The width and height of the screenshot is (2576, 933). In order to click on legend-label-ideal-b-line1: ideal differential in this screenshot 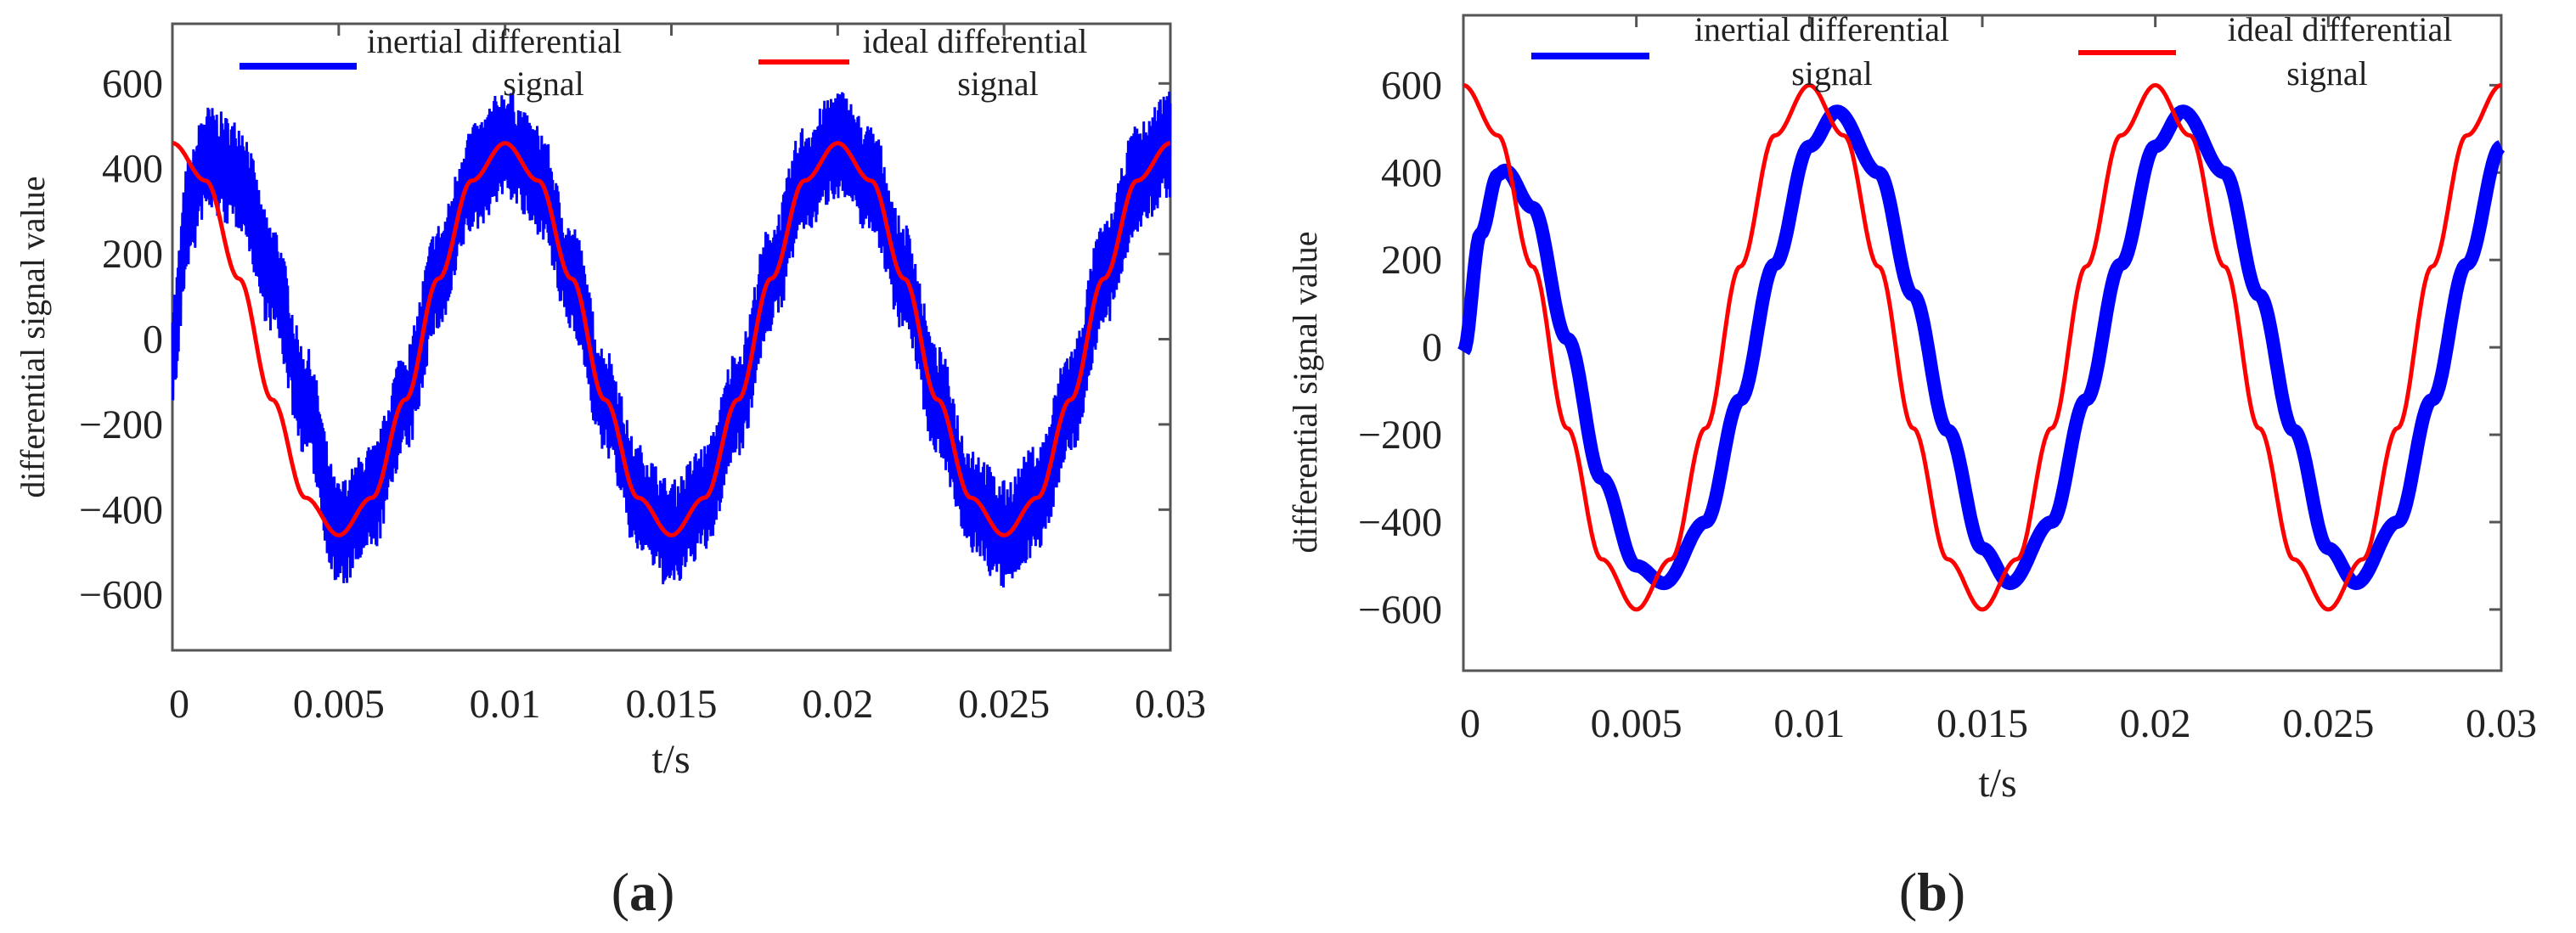, I will do `click(2340, 29)`.